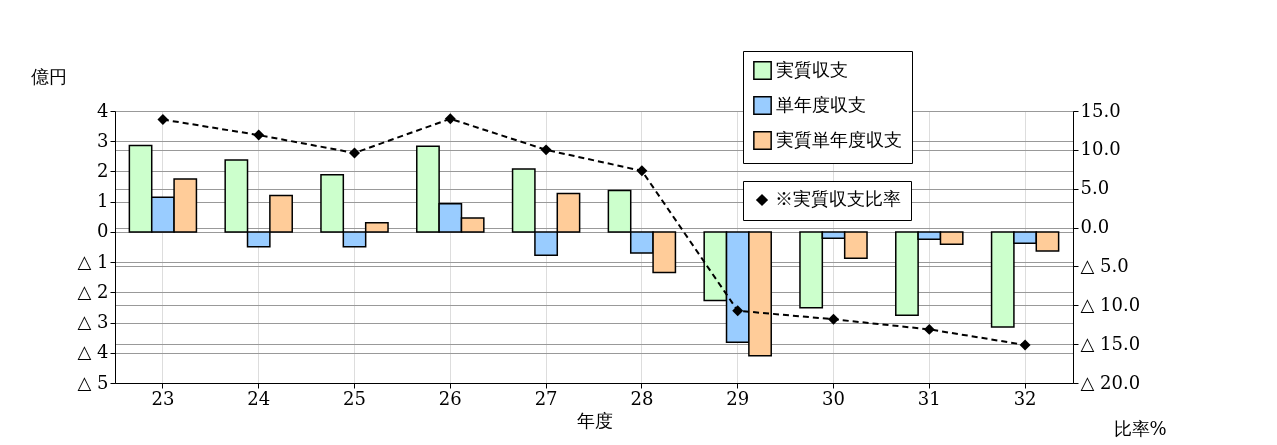 This screenshot has height=445, width=1277. Describe the element at coordinates (93, 322) in the screenshot. I see `y-tick-label: △ 3` at that location.